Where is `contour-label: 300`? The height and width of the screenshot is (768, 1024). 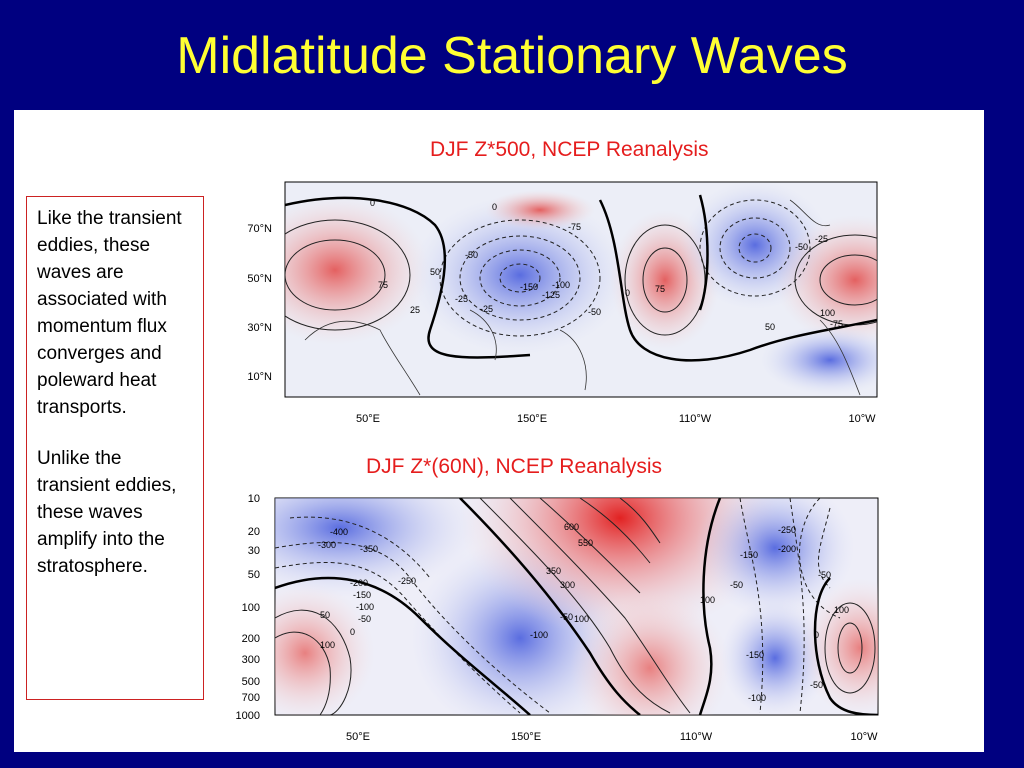 contour-label: 300 is located at coordinates (567, 585).